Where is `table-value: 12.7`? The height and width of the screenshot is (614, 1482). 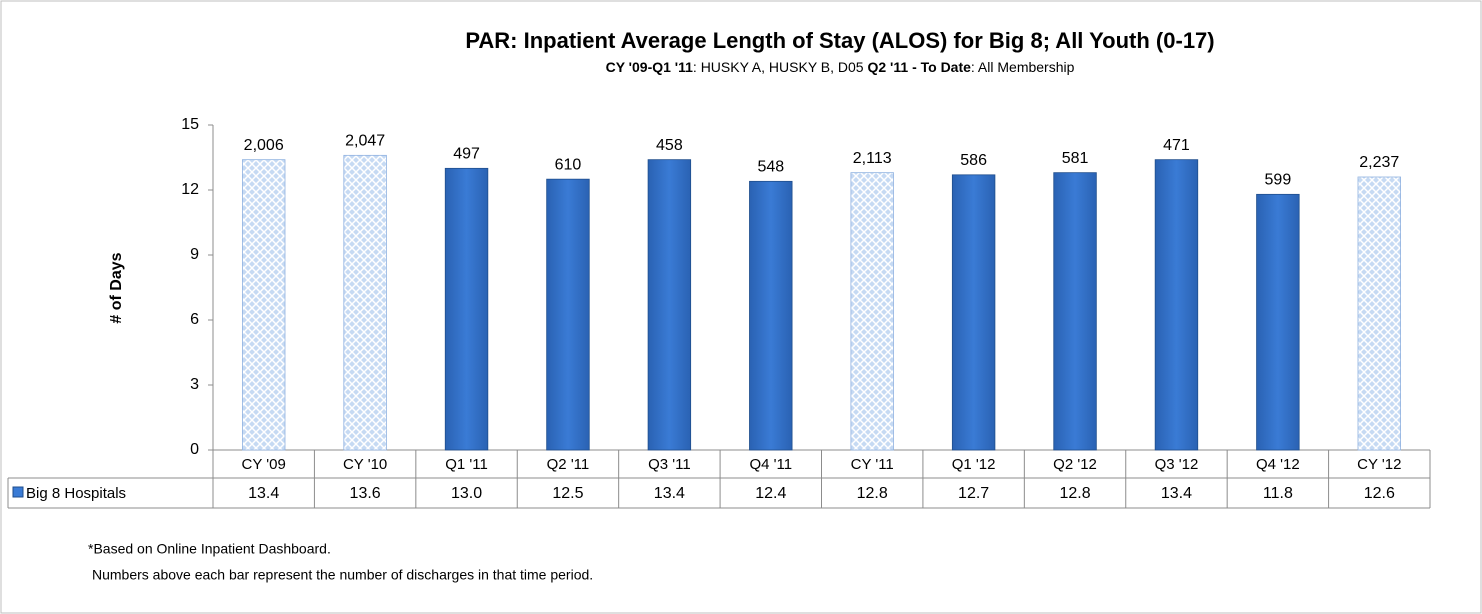
table-value: 12.7 is located at coordinates (973, 493).